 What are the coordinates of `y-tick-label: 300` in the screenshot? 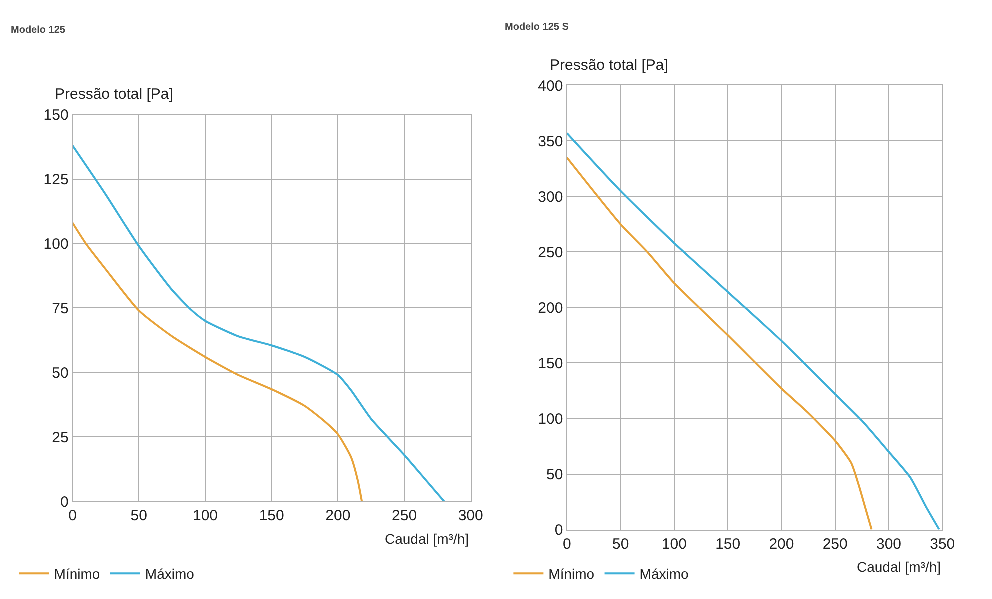 It's located at (551, 197).